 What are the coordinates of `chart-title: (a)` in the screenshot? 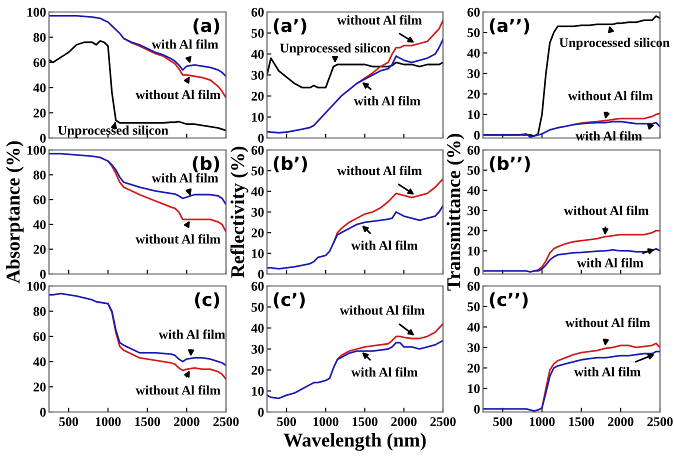 It's located at (207, 26).